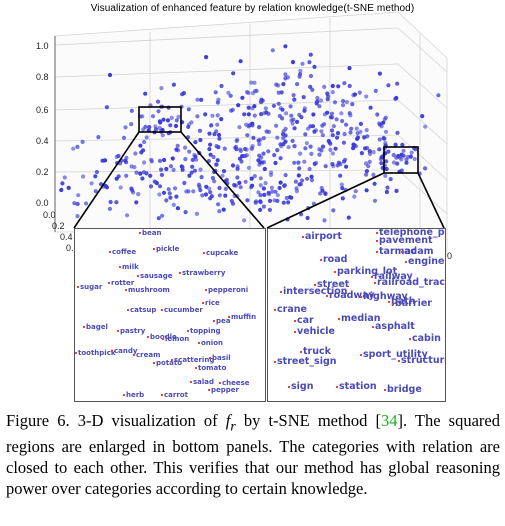 The height and width of the screenshot is (526, 505). I want to click on category-label: pastry, so click(131, 331).